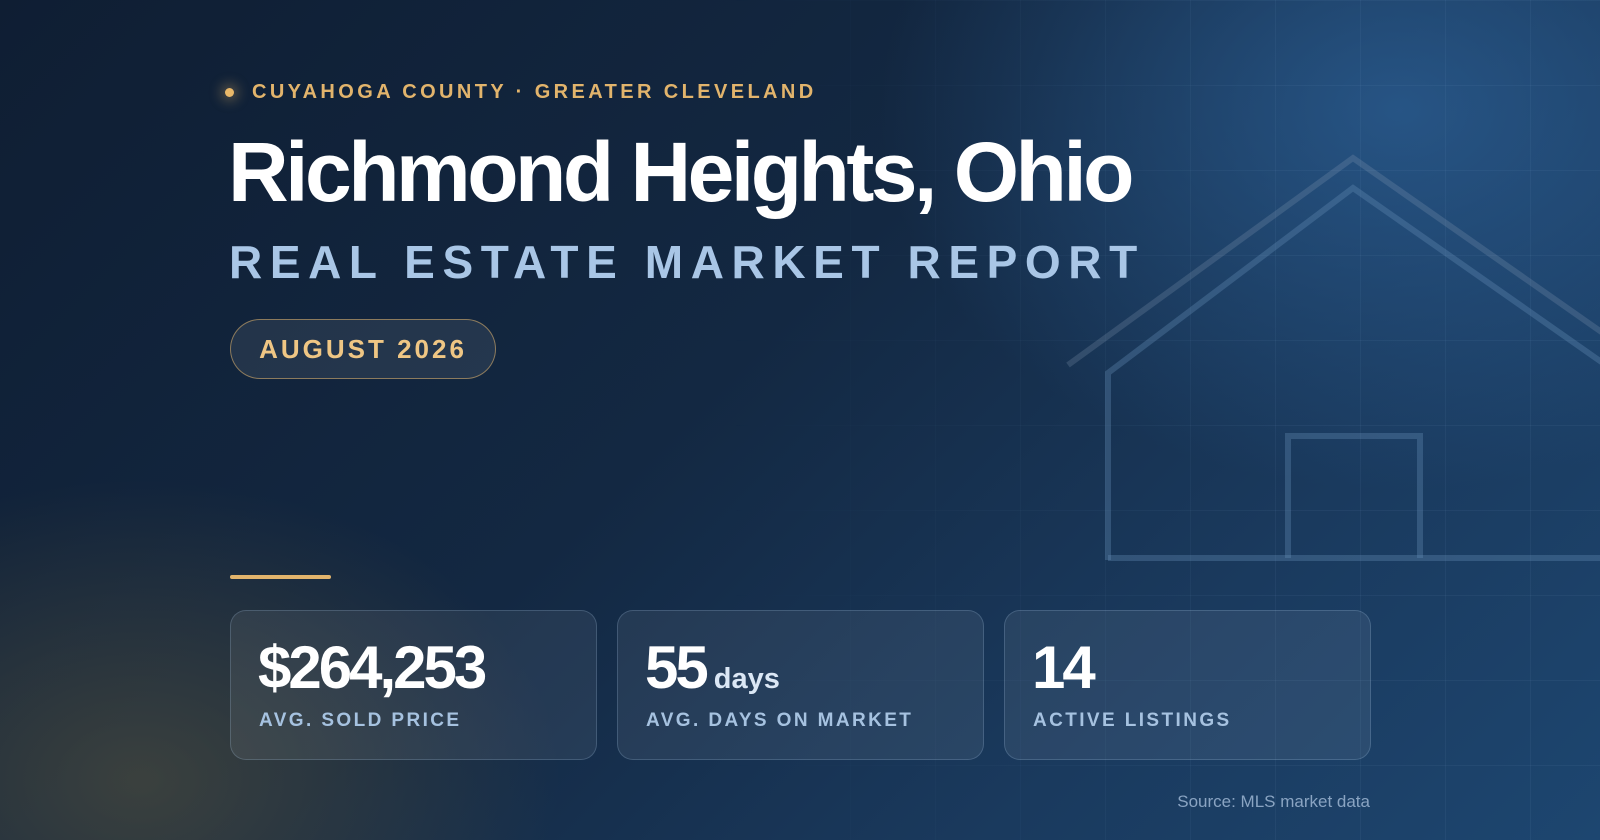  What do you see at coordinates (681, 172) in the screenshot?
I see `title: Richmond Heights, Ohio` at bounding box center [681, 172].